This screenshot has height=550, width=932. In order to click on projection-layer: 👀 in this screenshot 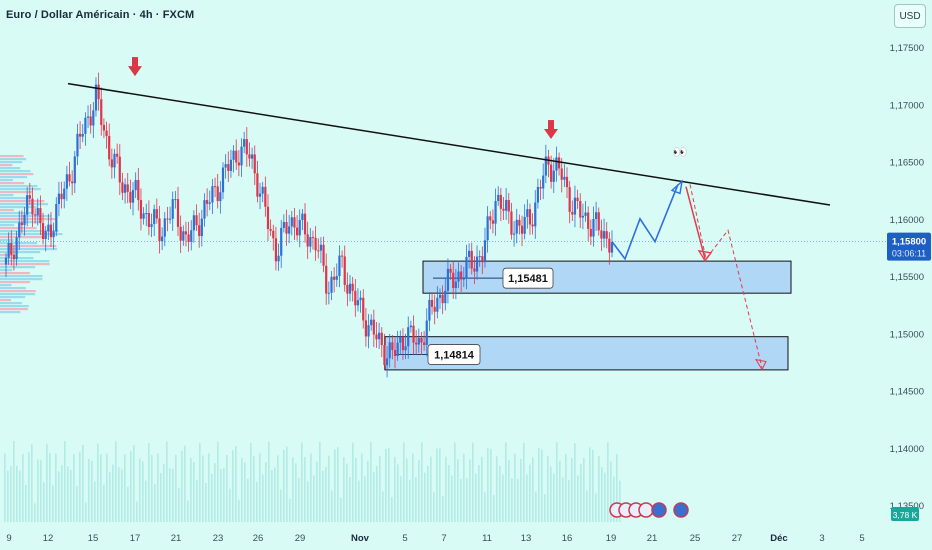, I will do `click(689, 258)`.